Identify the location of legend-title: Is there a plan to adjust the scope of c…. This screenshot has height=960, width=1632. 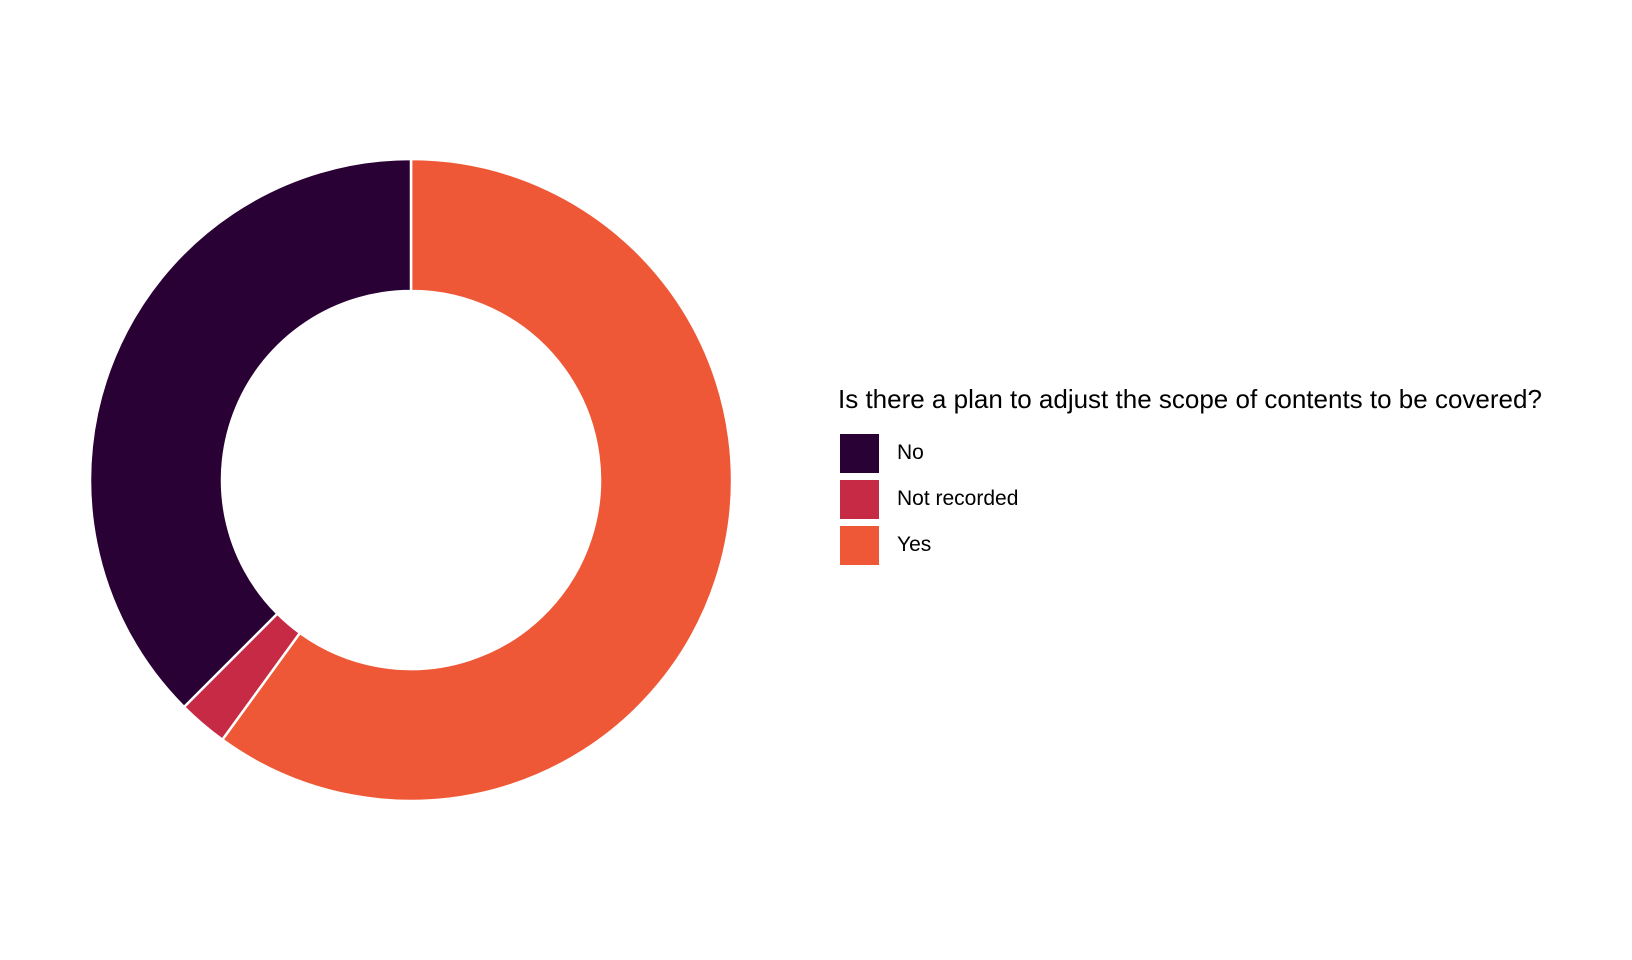
(1190, 399).